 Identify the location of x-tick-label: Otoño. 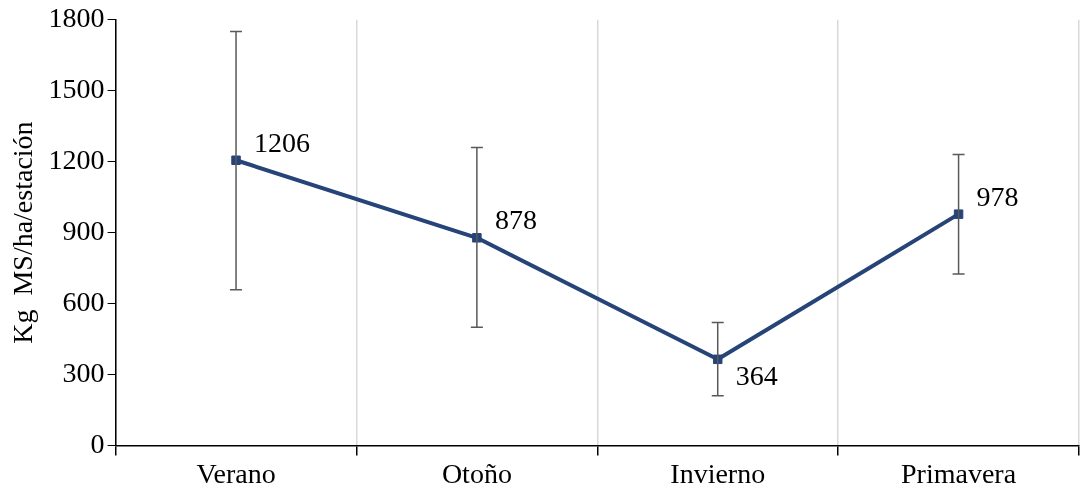
(476, 473).